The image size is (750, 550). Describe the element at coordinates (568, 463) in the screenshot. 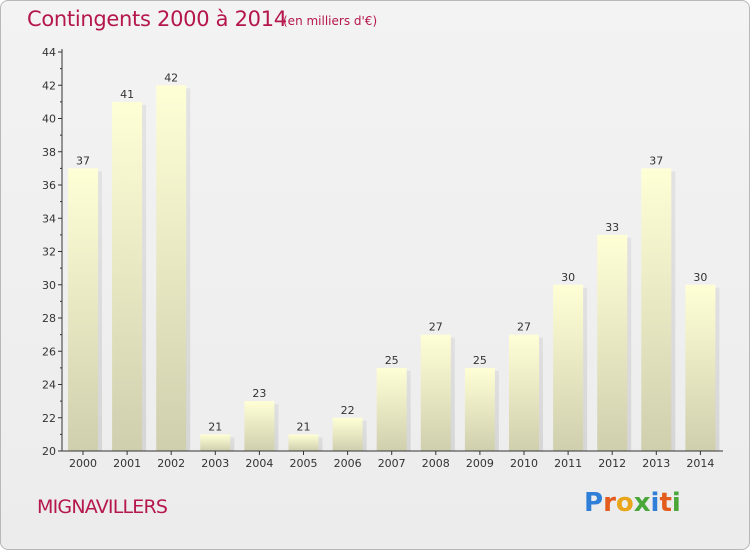

I see `x-tick-label: 2011` at that location.